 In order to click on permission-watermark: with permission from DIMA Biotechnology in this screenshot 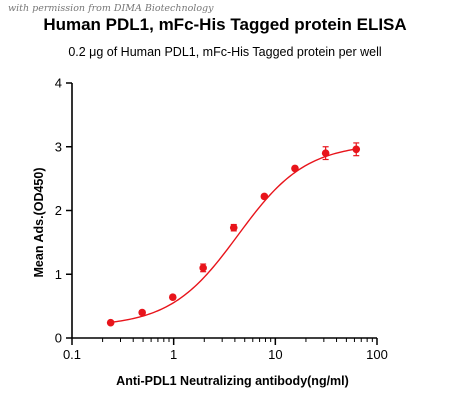, I will do `click(111, 8)`.